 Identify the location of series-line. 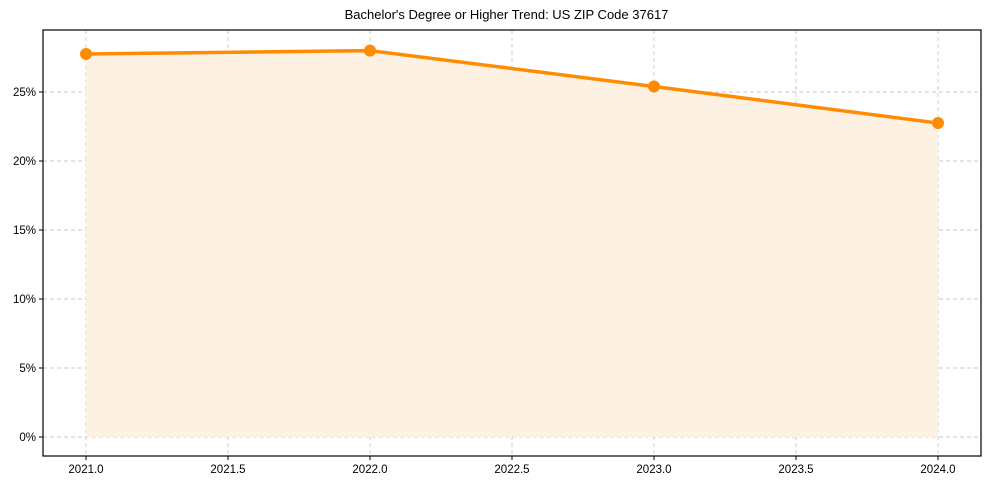
(512, 86).